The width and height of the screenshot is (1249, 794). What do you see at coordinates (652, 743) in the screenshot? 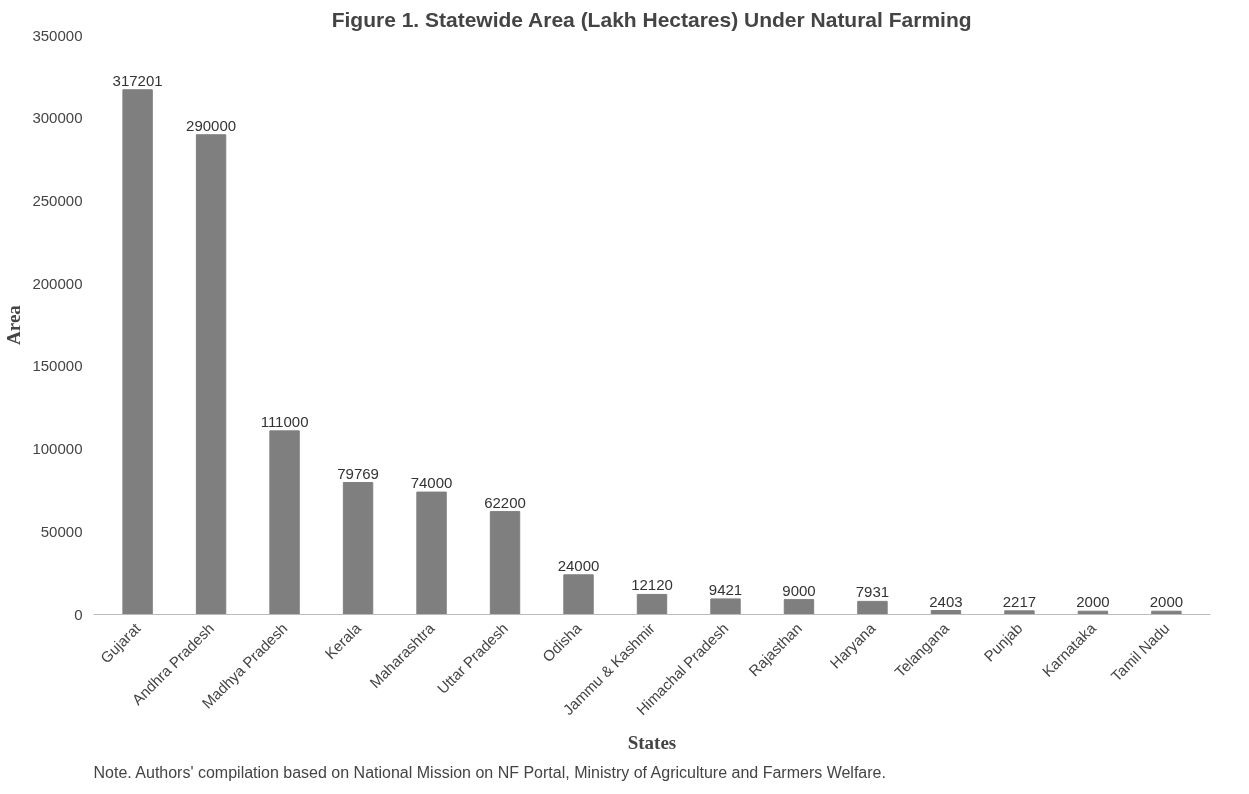
I see `x-axis-title: States` at bounding box center [652, 743].